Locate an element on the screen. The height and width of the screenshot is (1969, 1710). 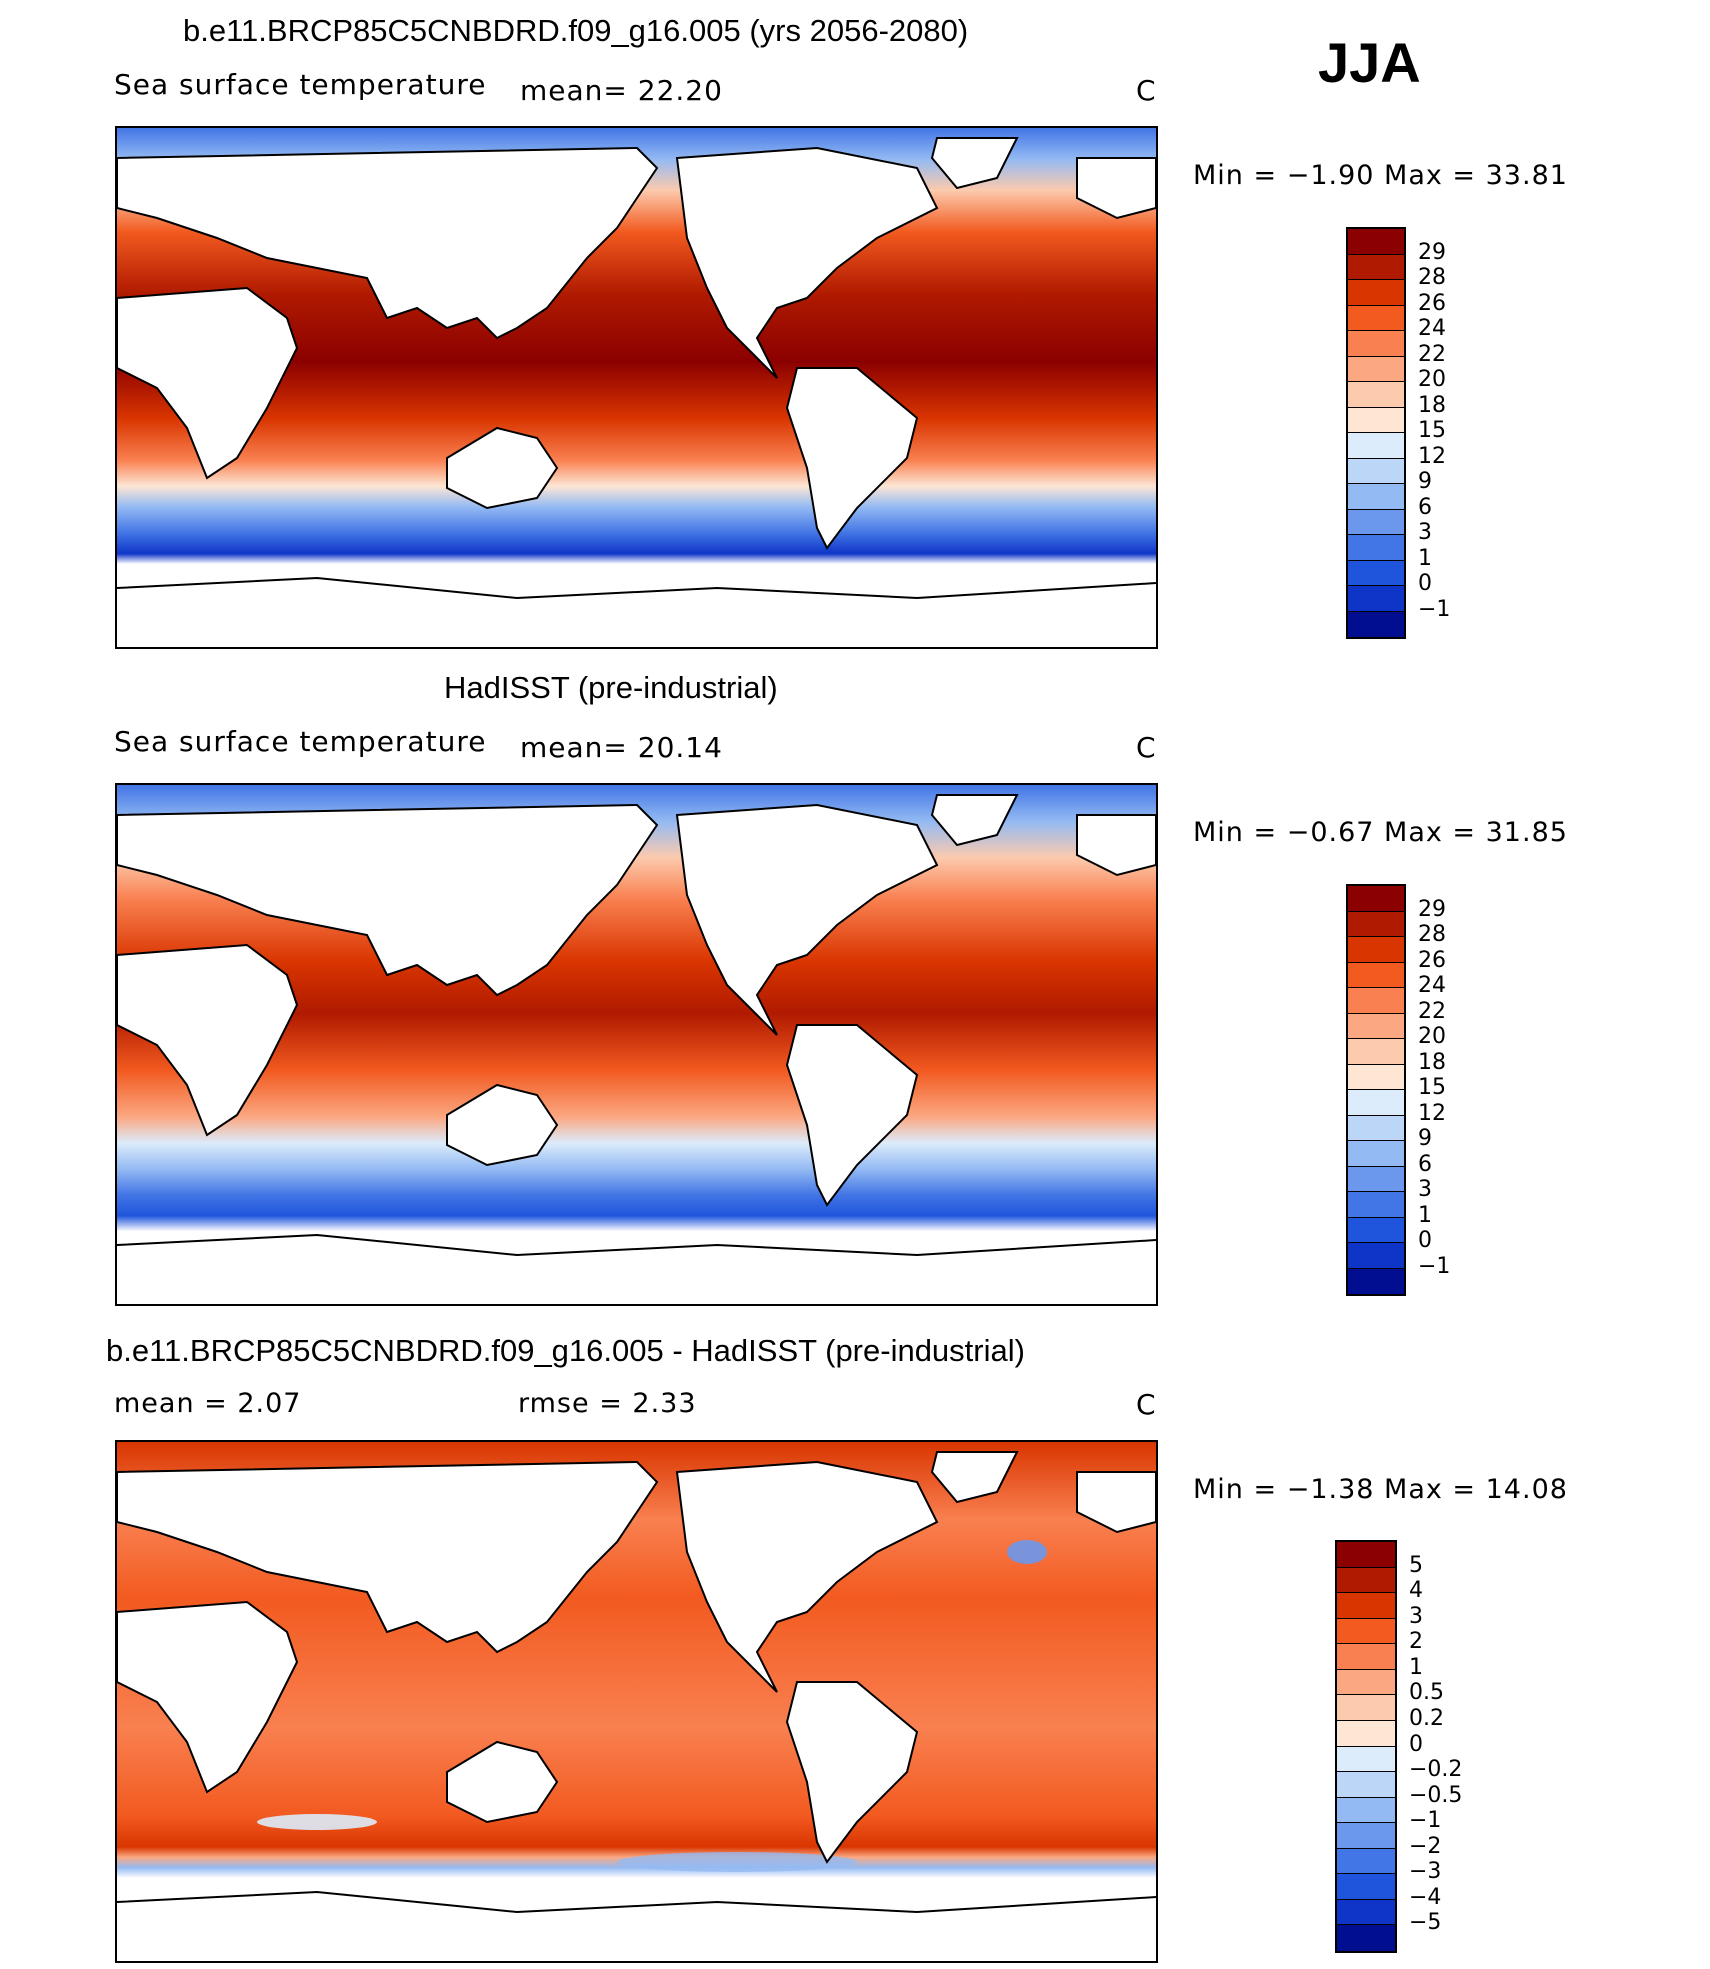
panel-obs-colorbar is located at coordinates (1376, 1090).